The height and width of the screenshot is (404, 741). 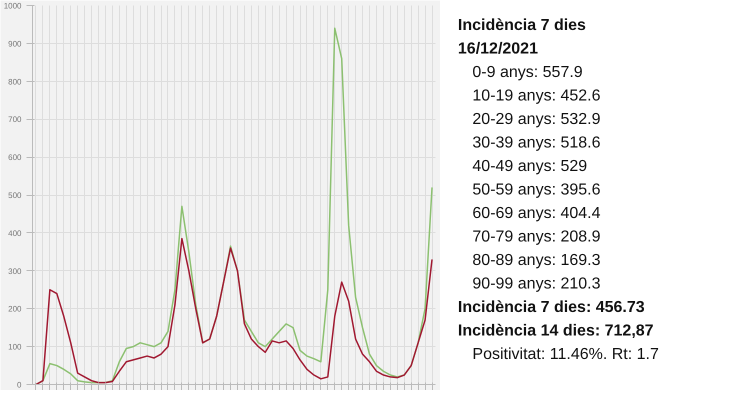 What do you see at coordinates (15, 309) in the screenshot?
I see `y-tick-label: 200` at bounding box center [15, 309].